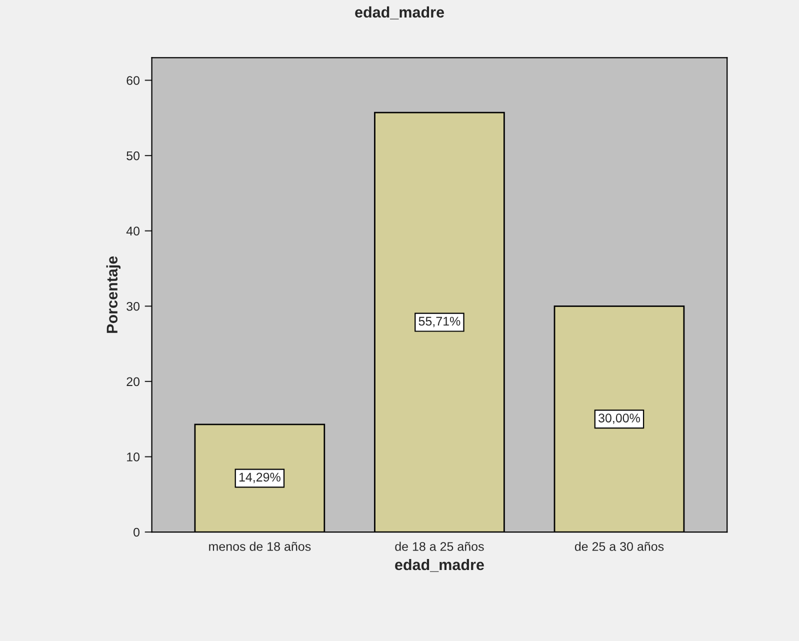 The height and width of the screenshot is (641, 799). Describe the element at coordinates (399, 13) in the screenshot. I see `chart-title: edad_madre` at that location.